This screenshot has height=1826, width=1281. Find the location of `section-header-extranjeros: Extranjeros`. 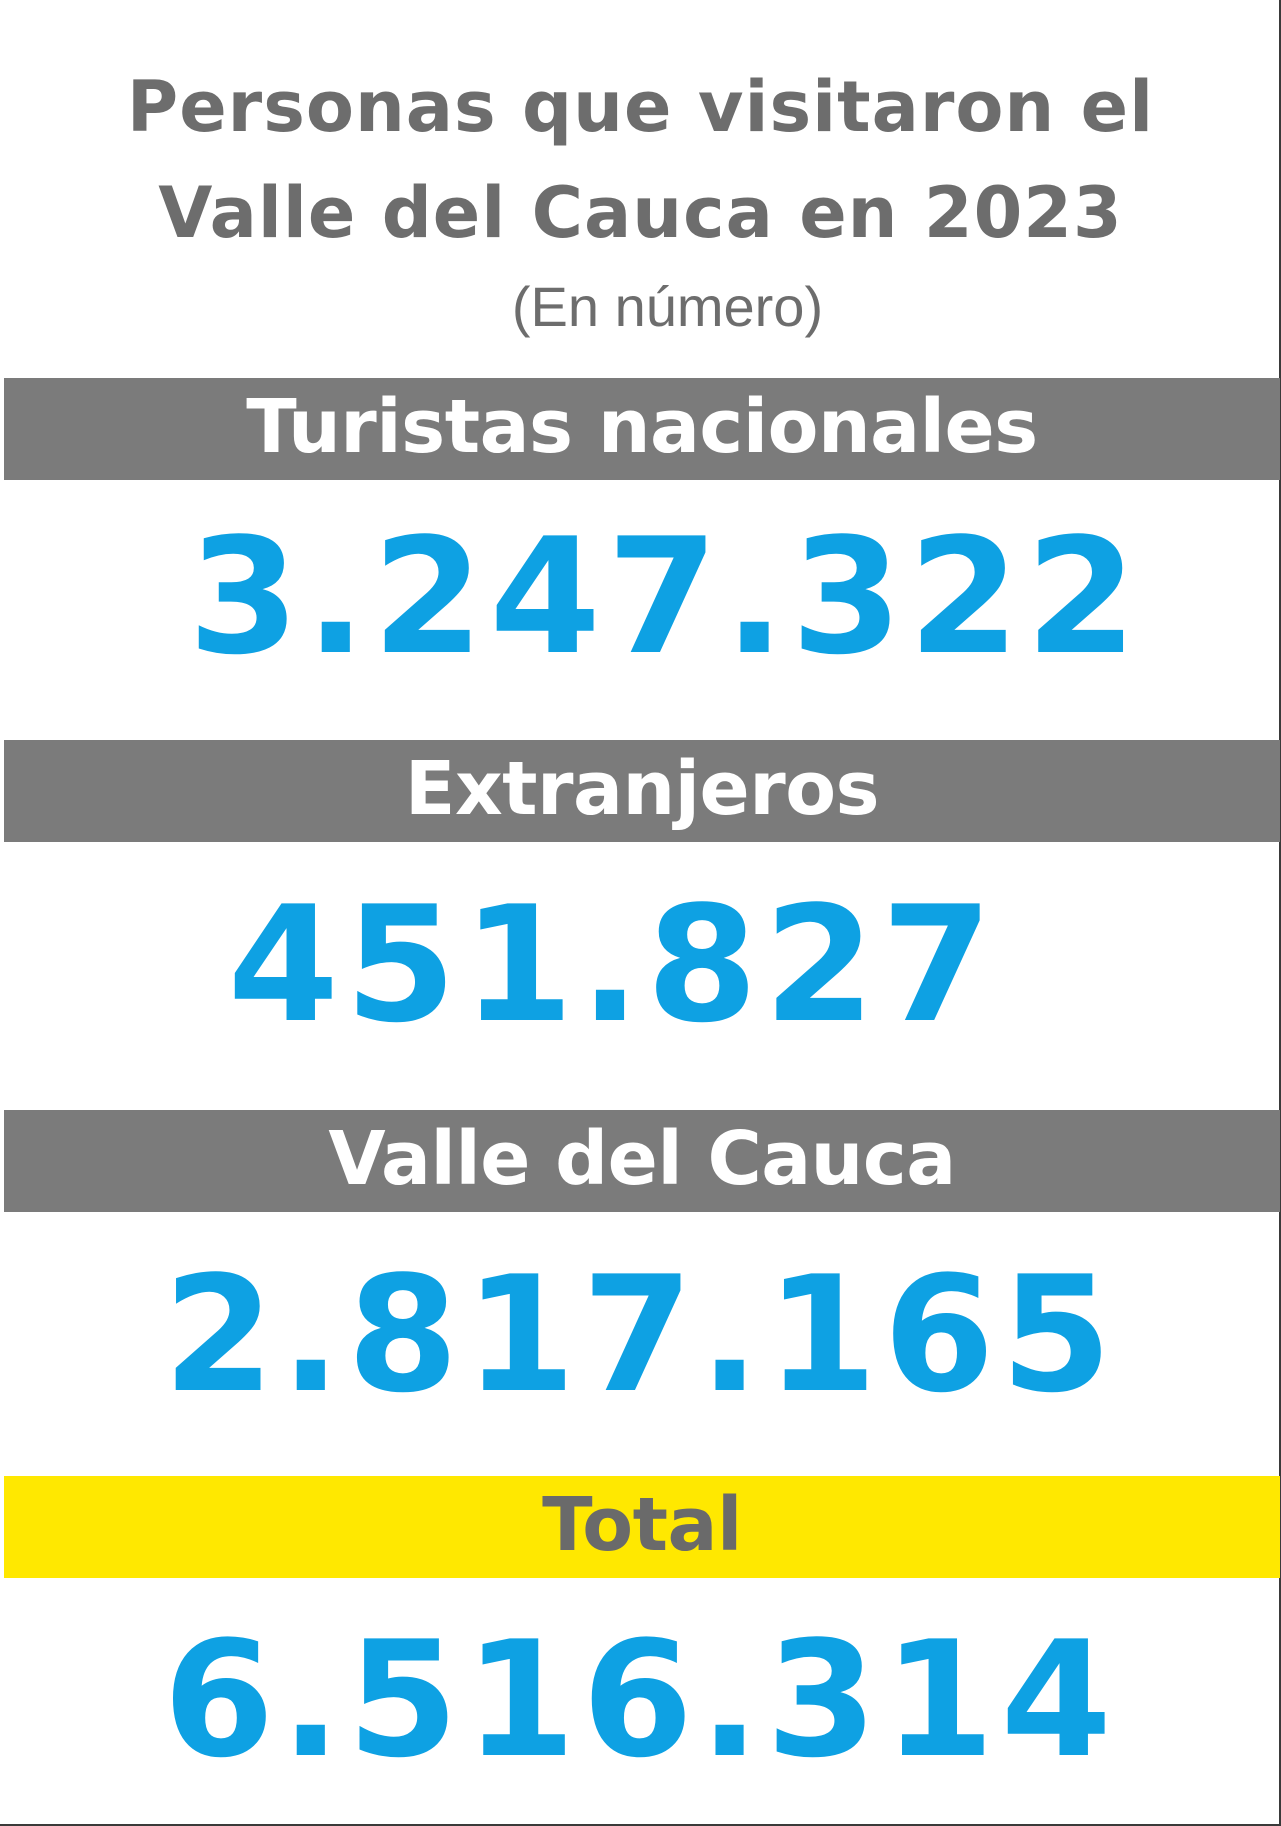

section-header-extranjeros: Extranjeros is located at coordinates (642, 791).